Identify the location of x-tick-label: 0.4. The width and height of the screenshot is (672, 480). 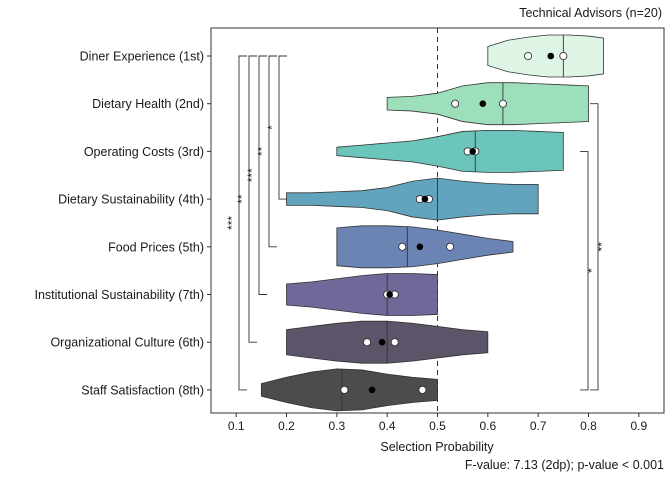
(387, 426).